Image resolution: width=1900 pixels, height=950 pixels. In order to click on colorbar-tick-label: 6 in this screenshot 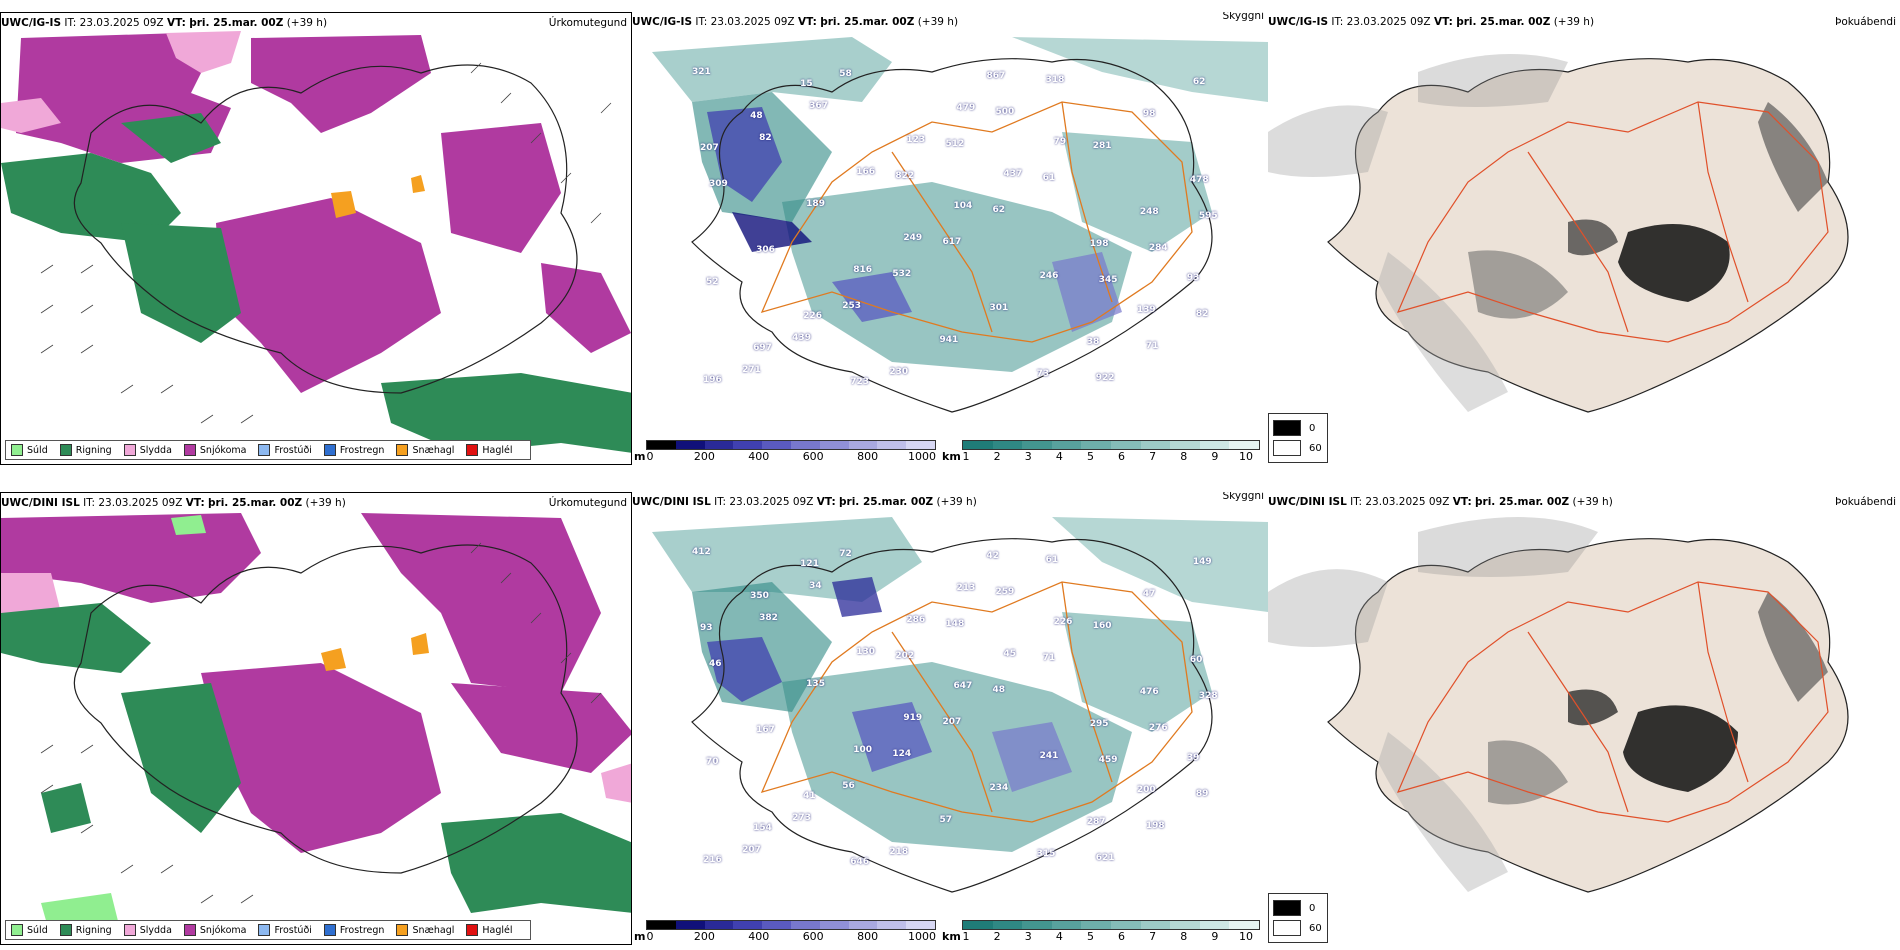, I will do `click(1122, 456)`.